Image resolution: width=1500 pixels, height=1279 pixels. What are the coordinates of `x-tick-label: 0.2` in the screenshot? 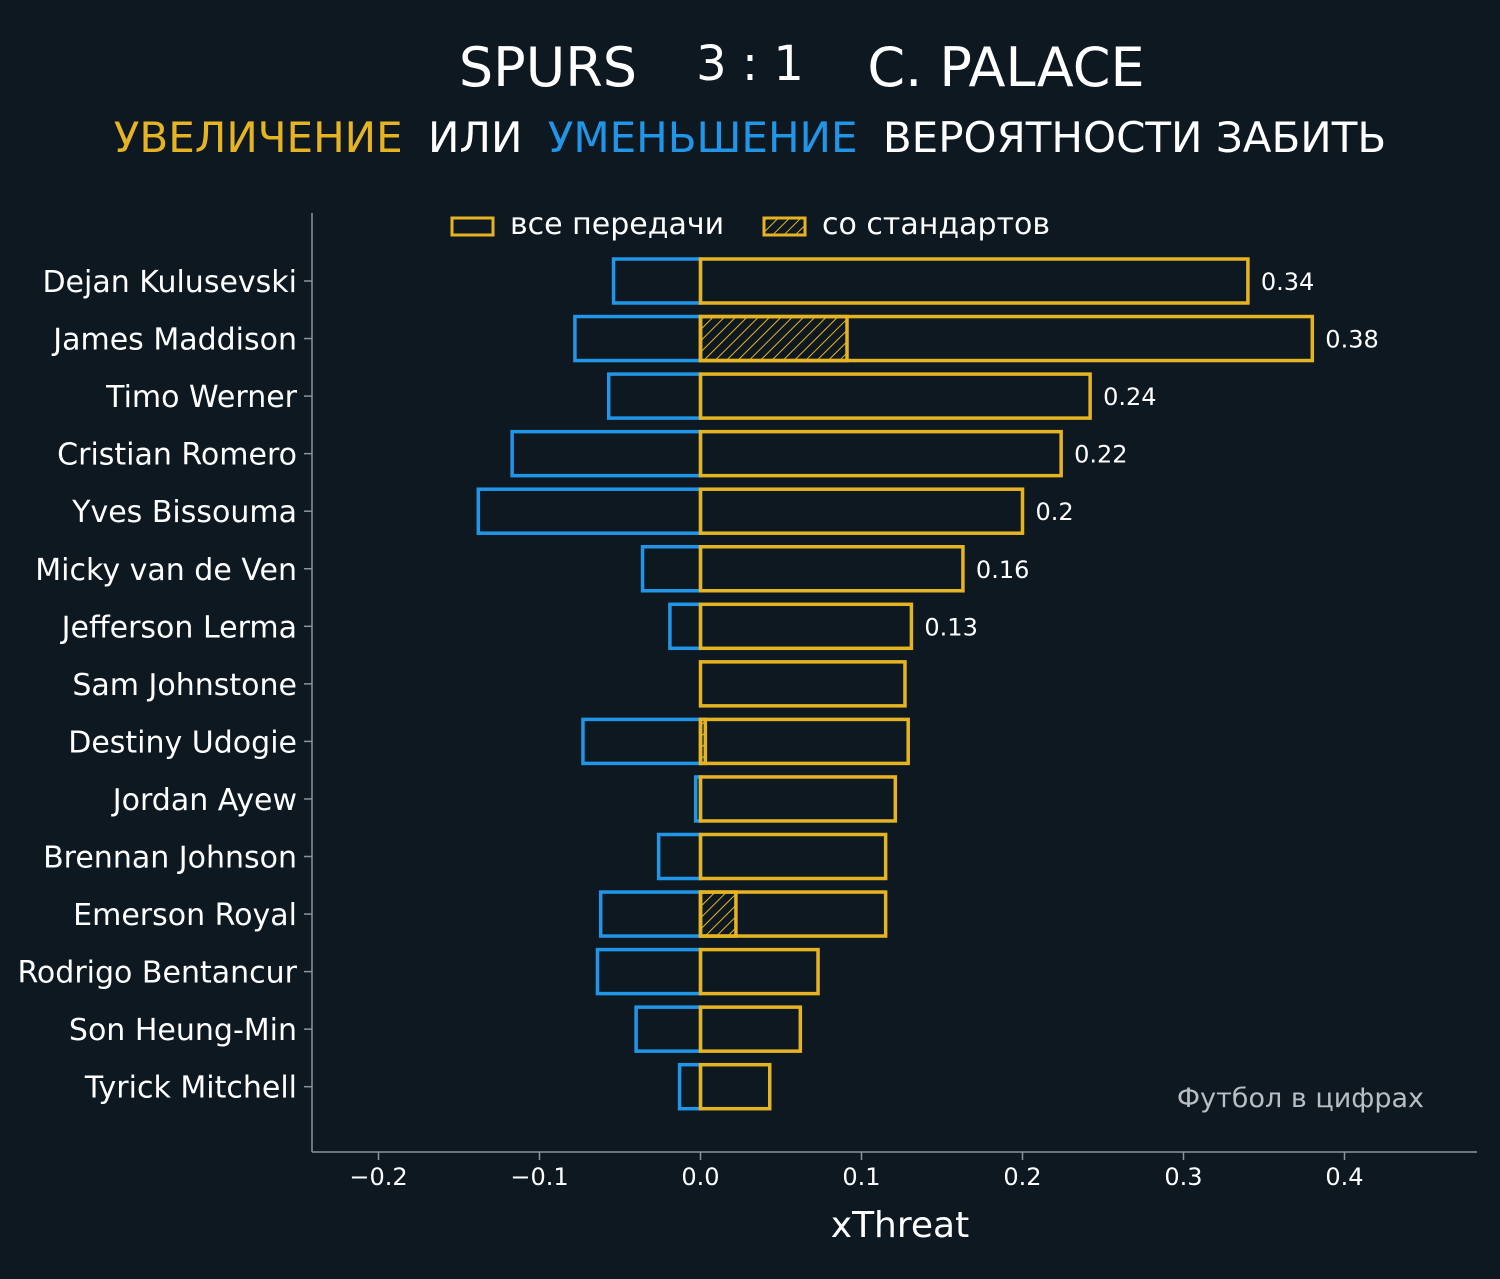 It's located at (1022, 1177).